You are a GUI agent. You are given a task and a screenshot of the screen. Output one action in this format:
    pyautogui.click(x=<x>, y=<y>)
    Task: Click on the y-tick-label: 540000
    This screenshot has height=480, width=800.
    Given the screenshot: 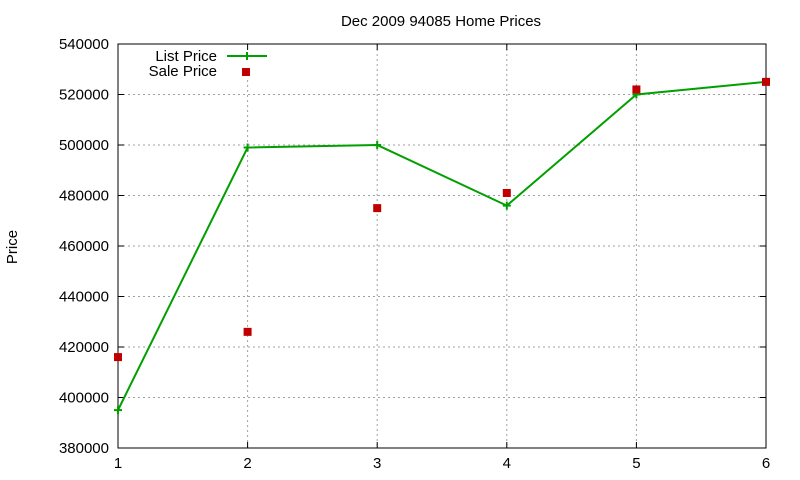 What is the action you would take?
    pyautogui.click(x=84, y=44)
    